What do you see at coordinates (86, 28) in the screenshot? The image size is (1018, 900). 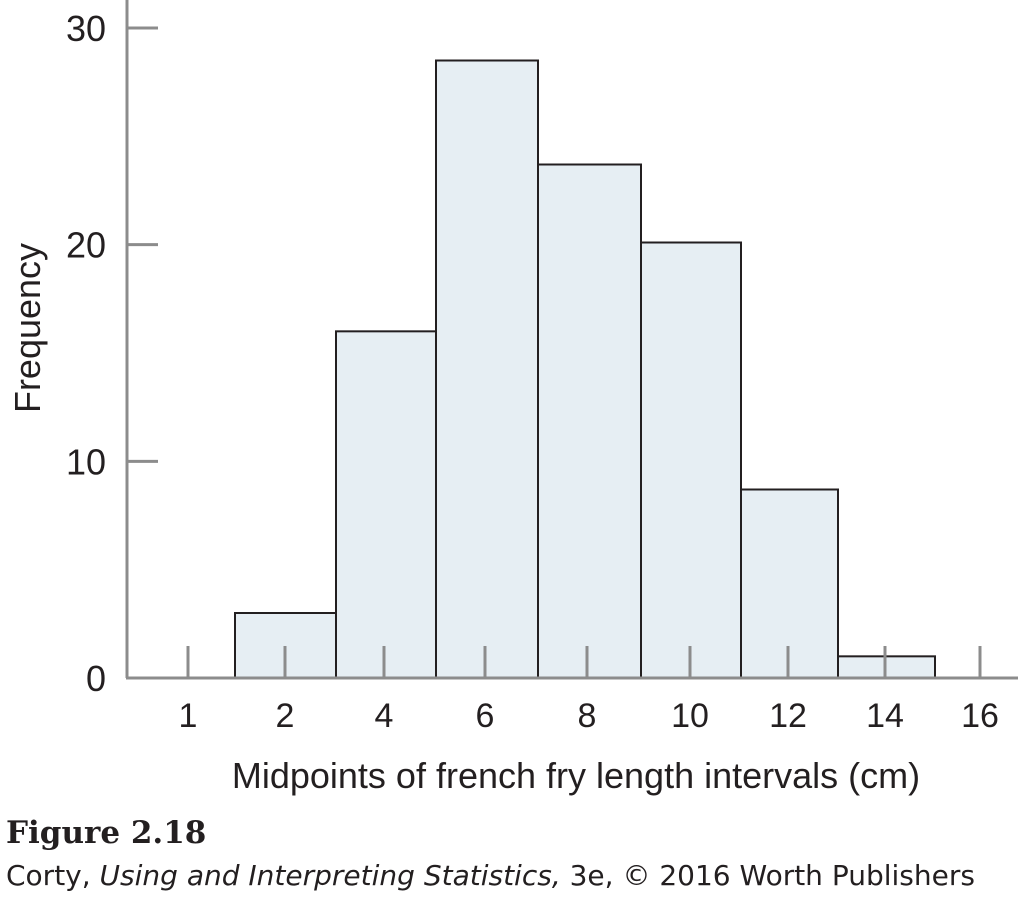 I see `y-tick-label: 30` at bounding box center [86, 28].